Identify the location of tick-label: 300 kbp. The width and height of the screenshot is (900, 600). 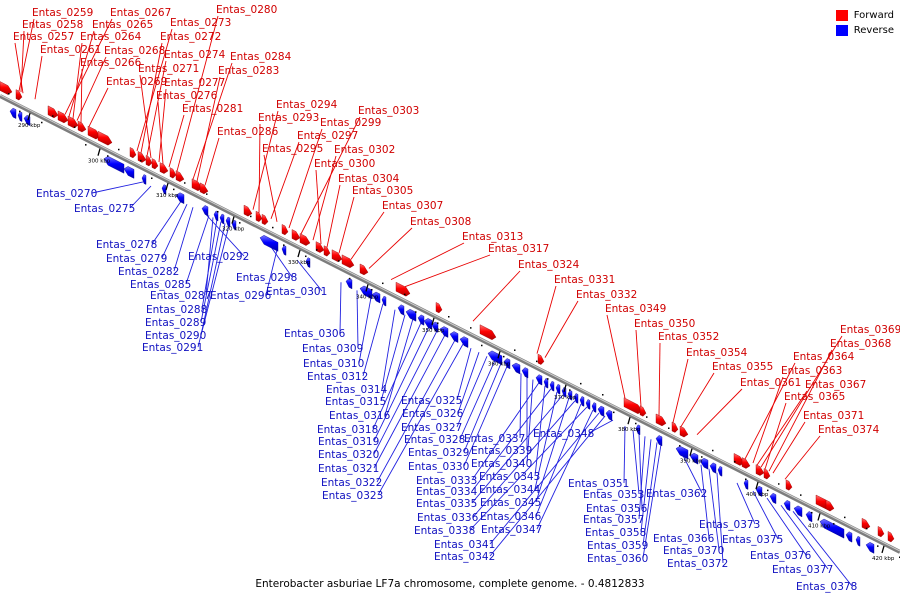
(99, 162).